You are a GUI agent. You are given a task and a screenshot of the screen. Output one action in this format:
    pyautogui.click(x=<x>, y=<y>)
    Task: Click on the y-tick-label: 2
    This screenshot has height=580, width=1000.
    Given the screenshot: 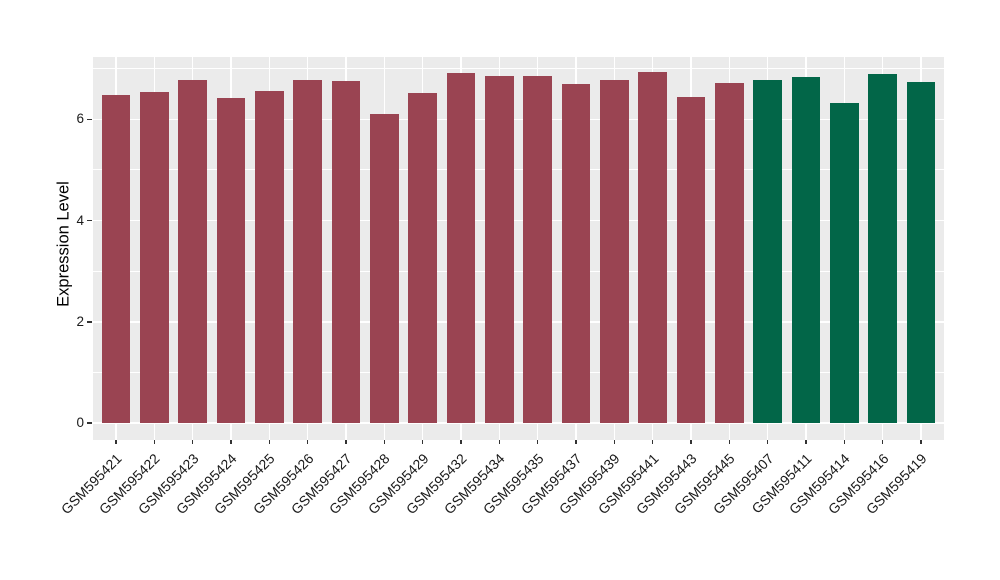 What is the action you would take?
    pyautogui.click(x=80, y=321)
    